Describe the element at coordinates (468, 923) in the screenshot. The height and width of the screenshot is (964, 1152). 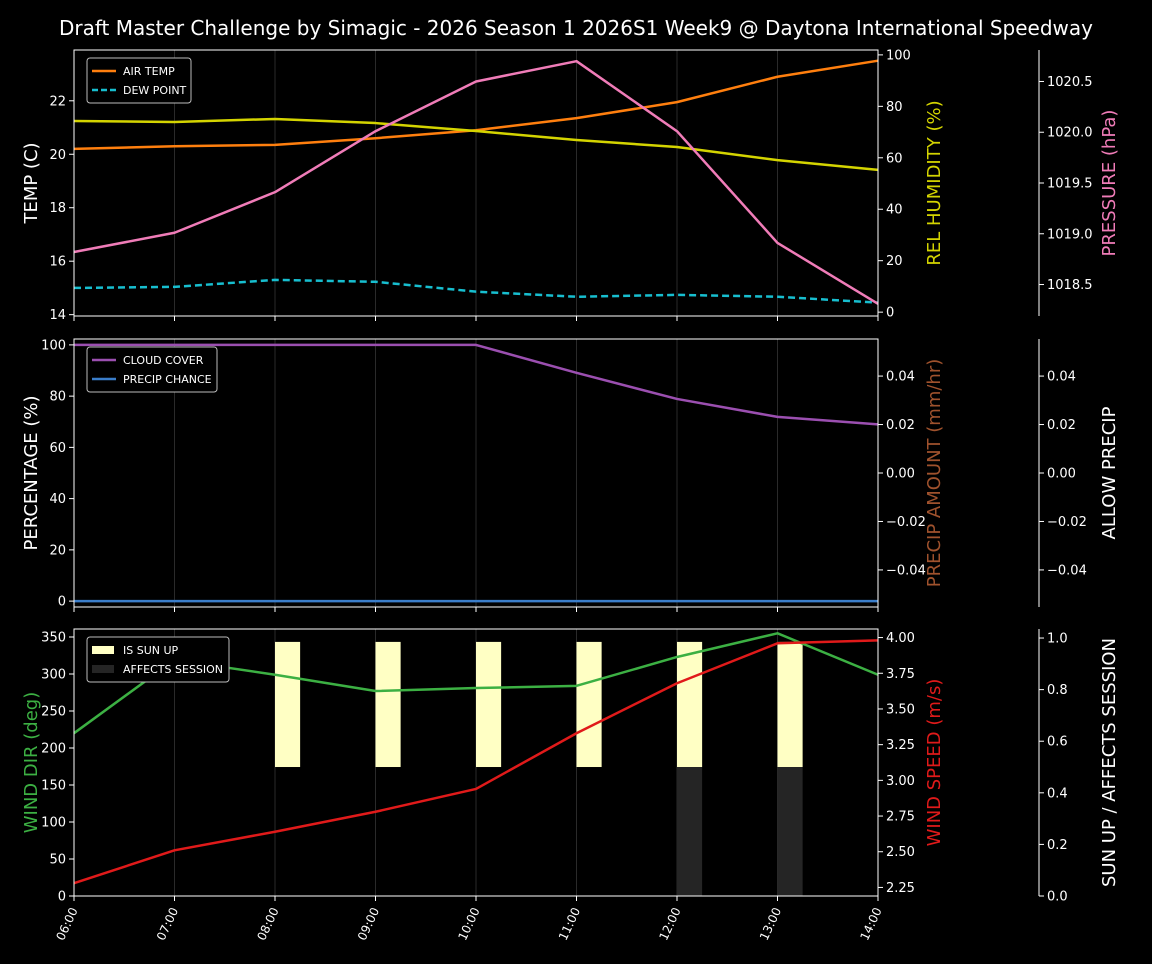
I see `x-tick-label: 10:00` at that location.